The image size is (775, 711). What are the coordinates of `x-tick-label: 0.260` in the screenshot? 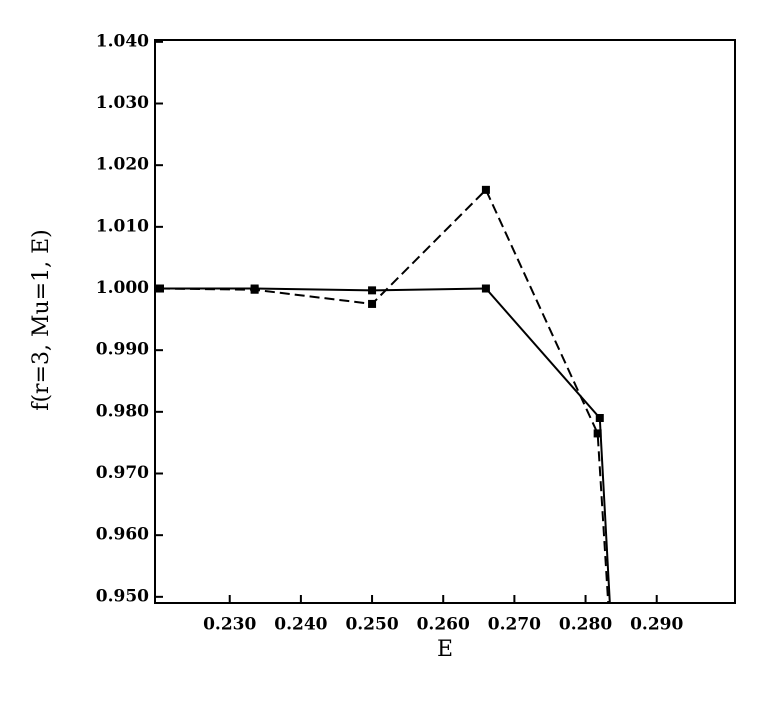 It's located at (443, 625).